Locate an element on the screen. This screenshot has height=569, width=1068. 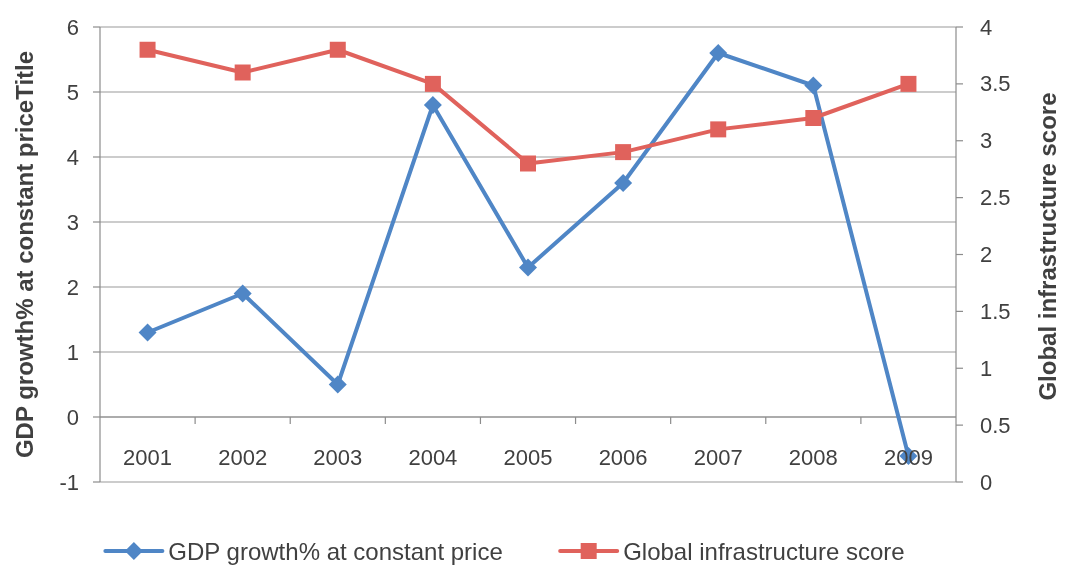
y-tick-label: 6 is located at coordinates (72, 27).